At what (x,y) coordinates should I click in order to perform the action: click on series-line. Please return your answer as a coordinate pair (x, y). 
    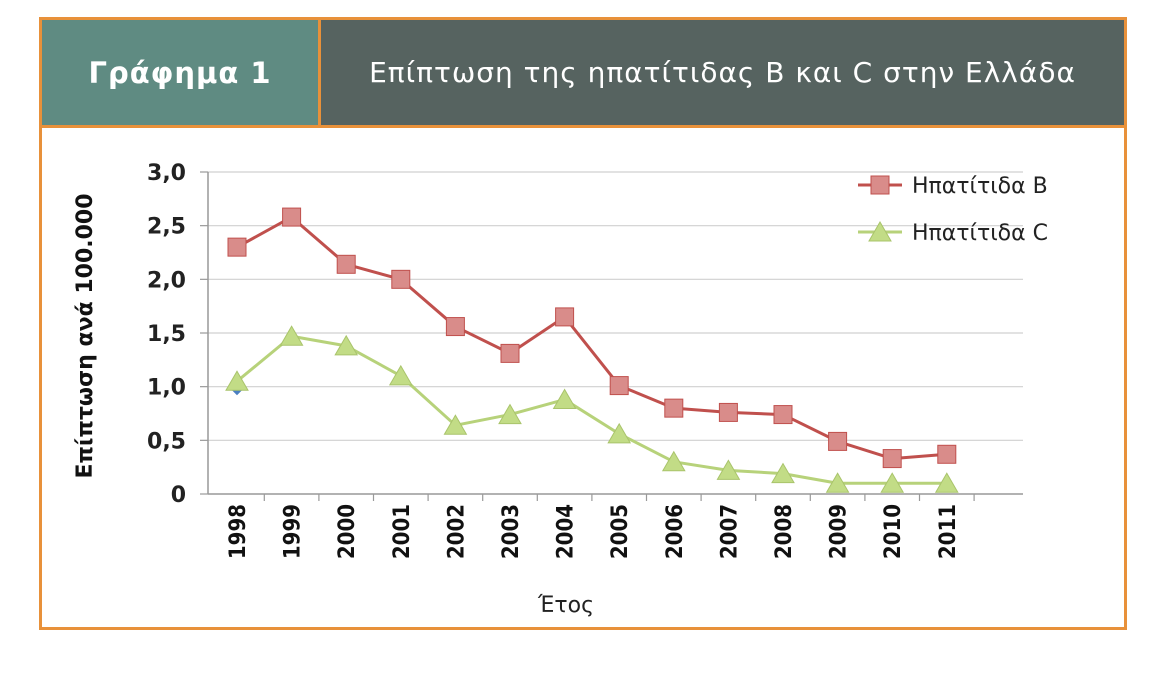
    Looking at the image, I should click on (591, 409).